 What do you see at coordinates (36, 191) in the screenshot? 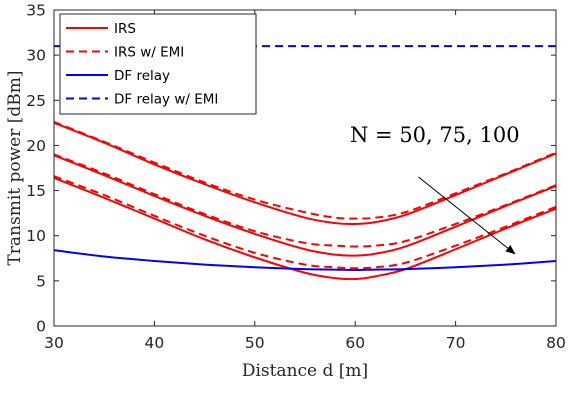
I see `y-tick-label: 15` at bounding box center [36, 191].